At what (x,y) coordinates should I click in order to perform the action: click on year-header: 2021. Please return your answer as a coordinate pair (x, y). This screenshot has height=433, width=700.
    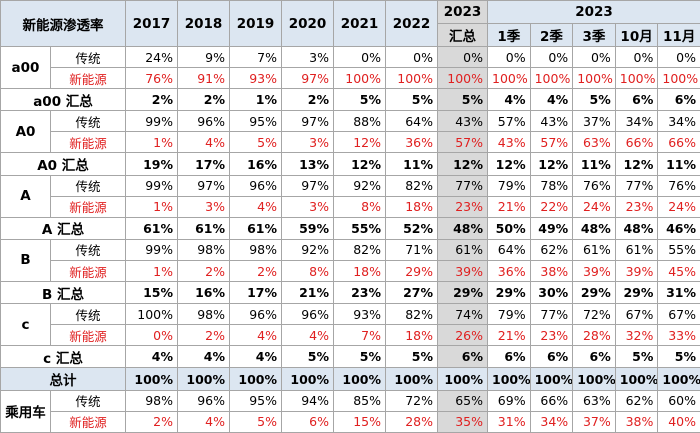
    Looking at the image, I should click on (359, 23).